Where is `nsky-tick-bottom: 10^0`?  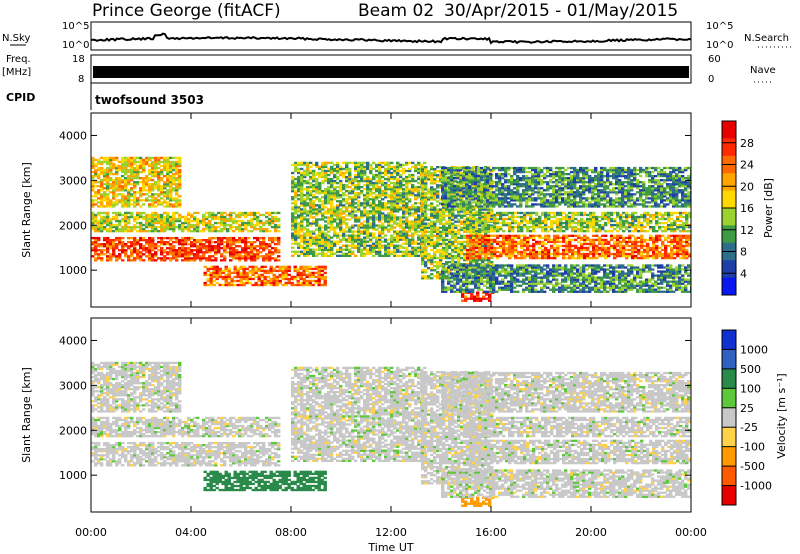
nsky-tick-bottom: 10^0 is located at coordinates (75, 45).